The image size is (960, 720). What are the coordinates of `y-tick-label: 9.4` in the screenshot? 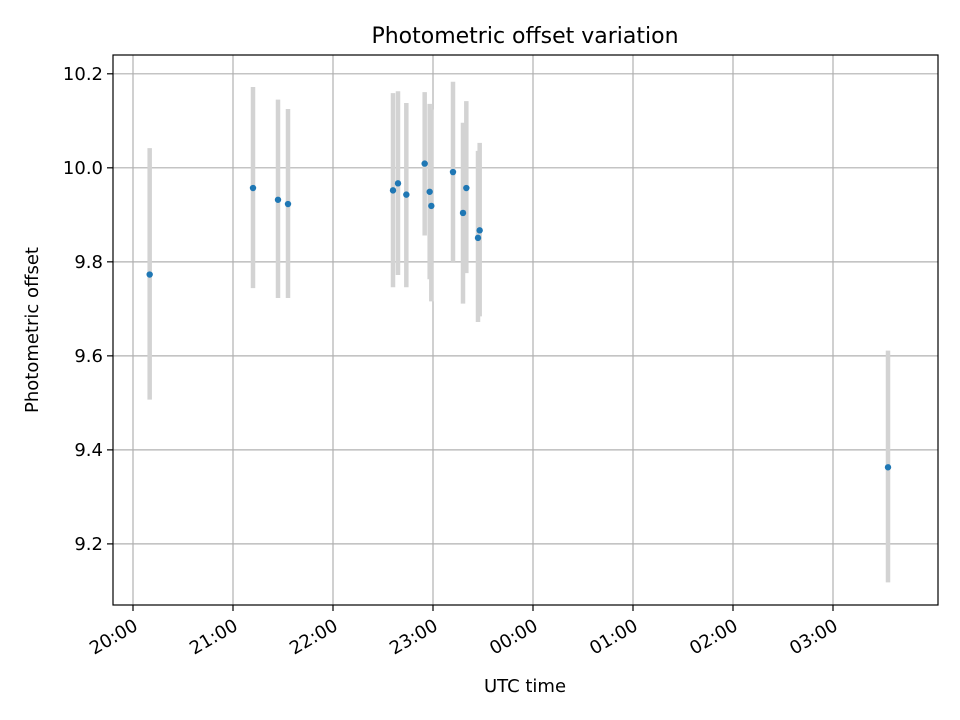 It's located at (88, 450).